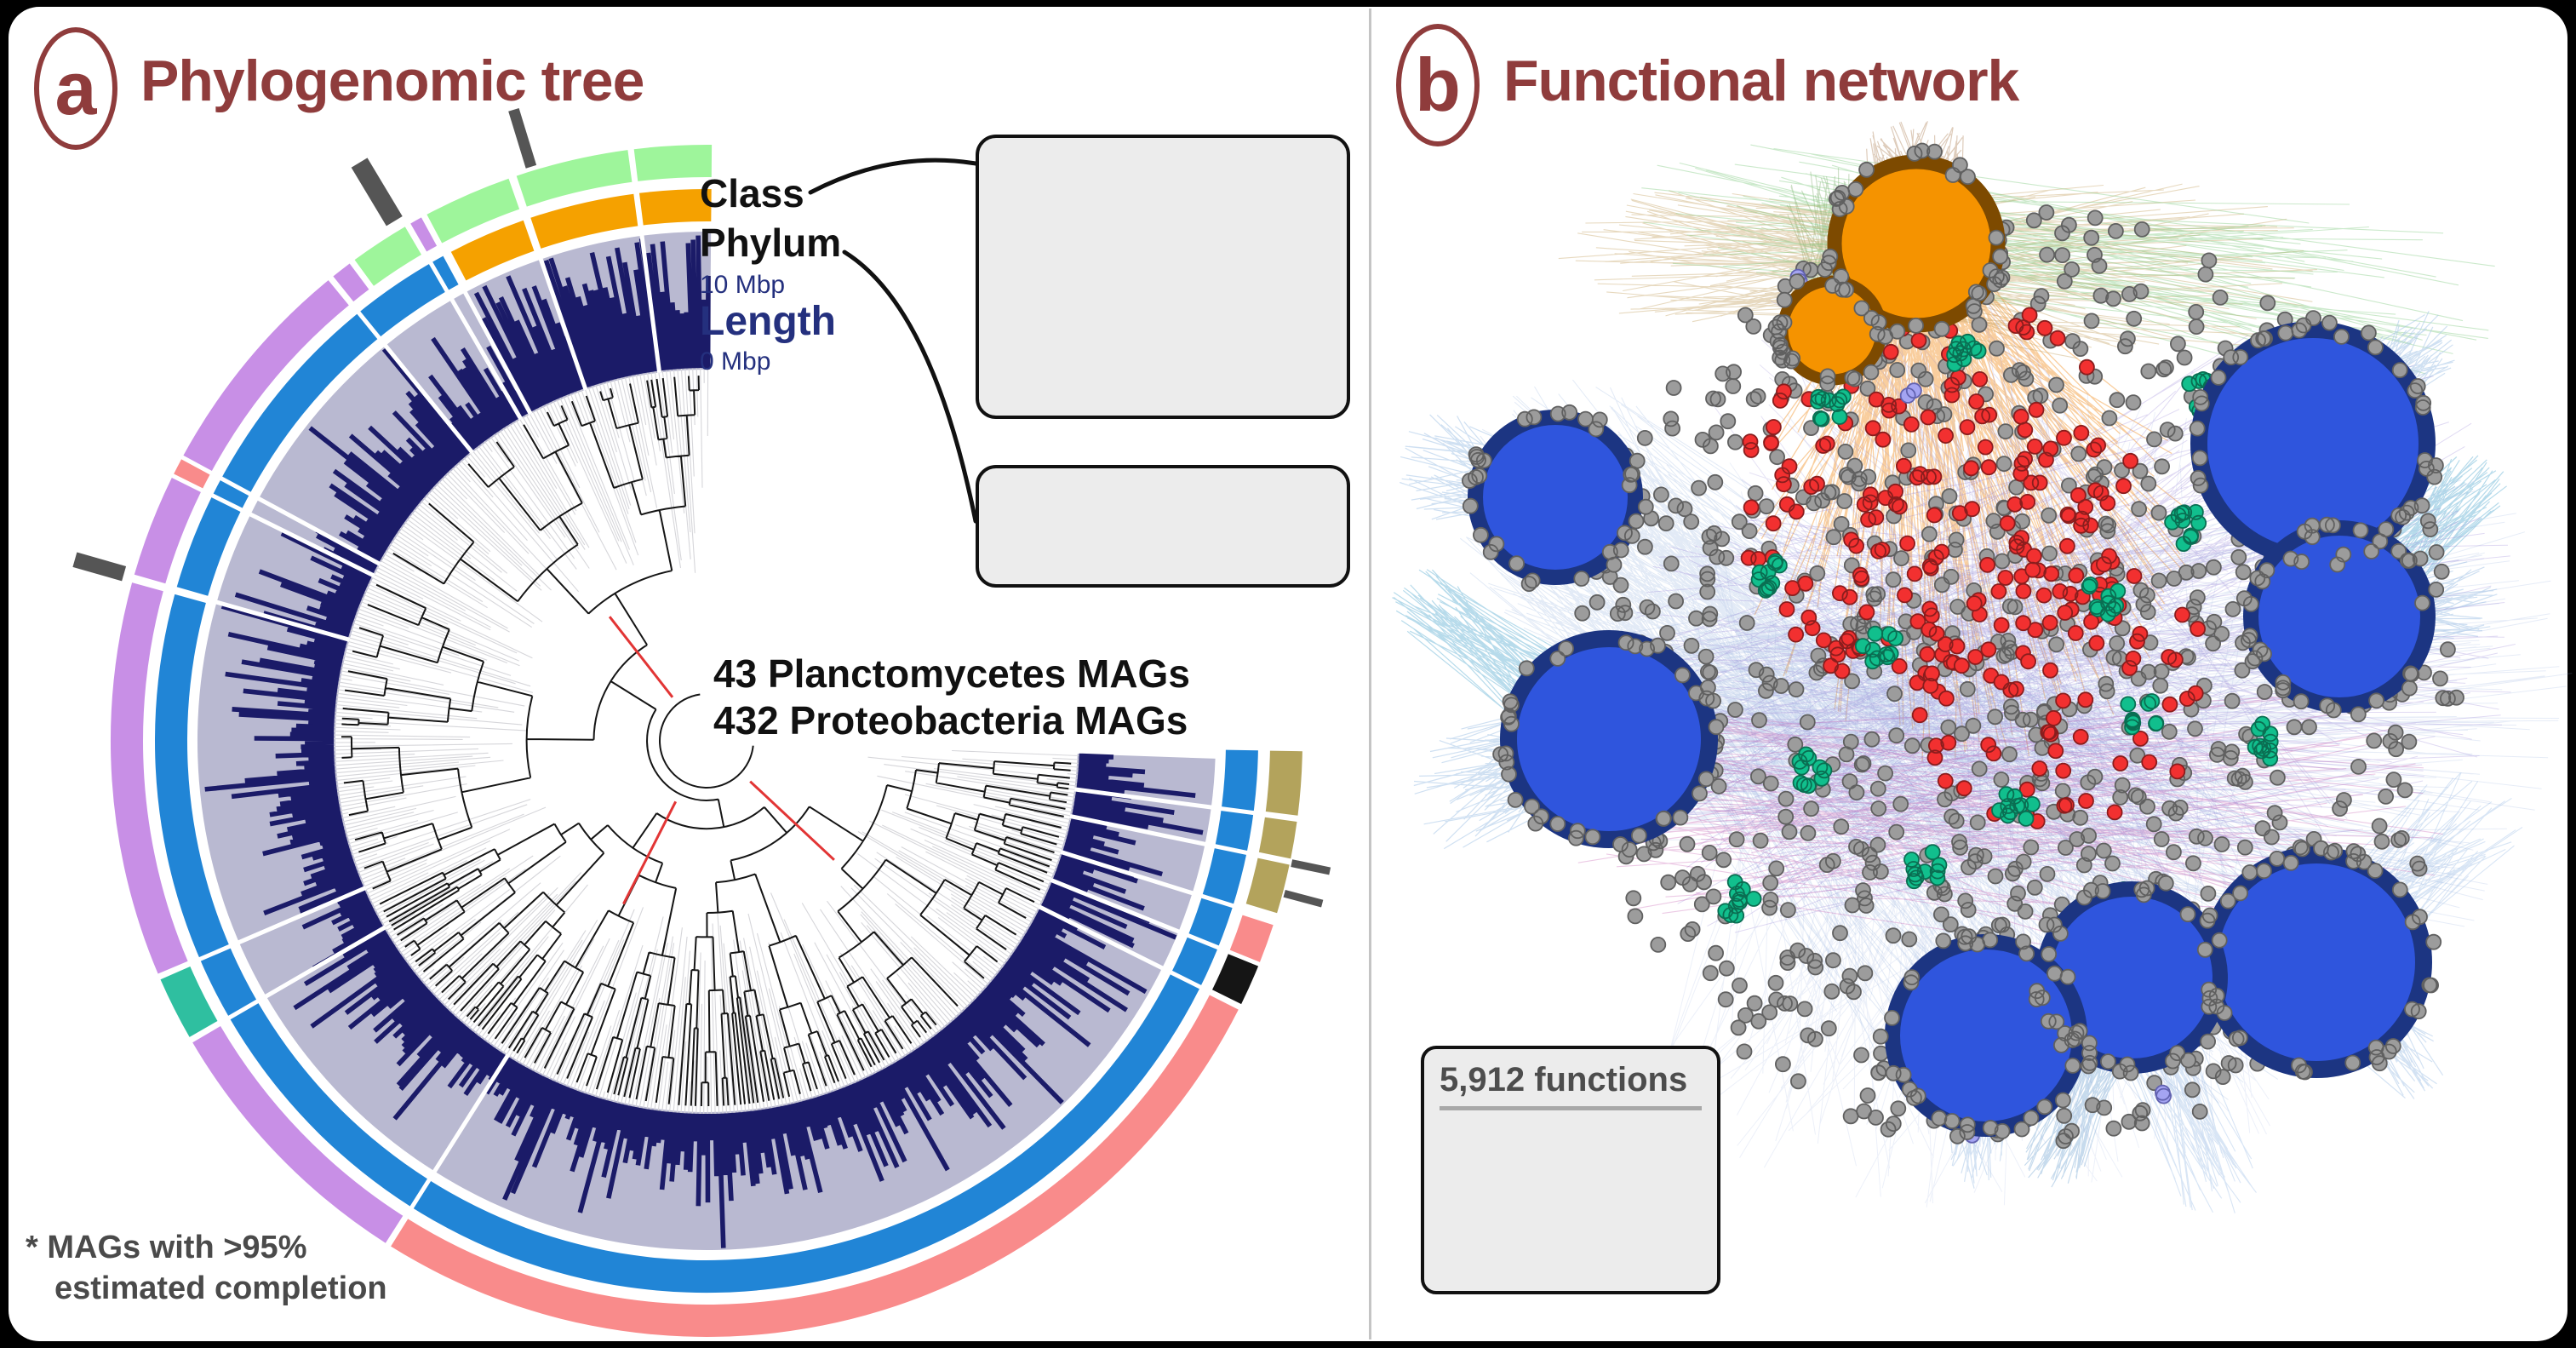  Describe the element at coordinates (752, 193) in the screenshot. I see `ring-label-class: Class` at that location.